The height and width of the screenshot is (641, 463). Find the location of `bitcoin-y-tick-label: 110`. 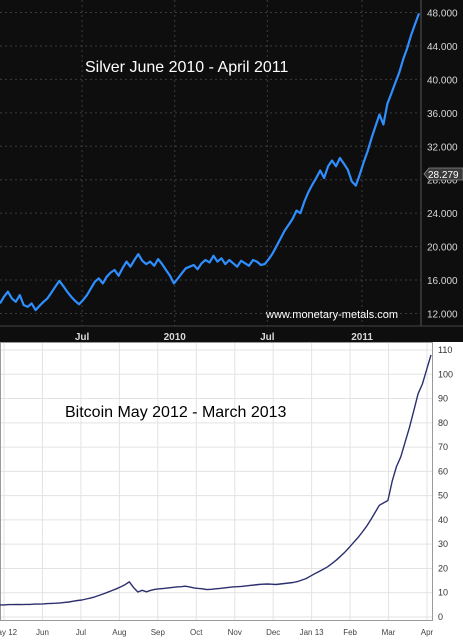

bitcoin-y-tick-label: 110 is located at coordinates (445, 350).